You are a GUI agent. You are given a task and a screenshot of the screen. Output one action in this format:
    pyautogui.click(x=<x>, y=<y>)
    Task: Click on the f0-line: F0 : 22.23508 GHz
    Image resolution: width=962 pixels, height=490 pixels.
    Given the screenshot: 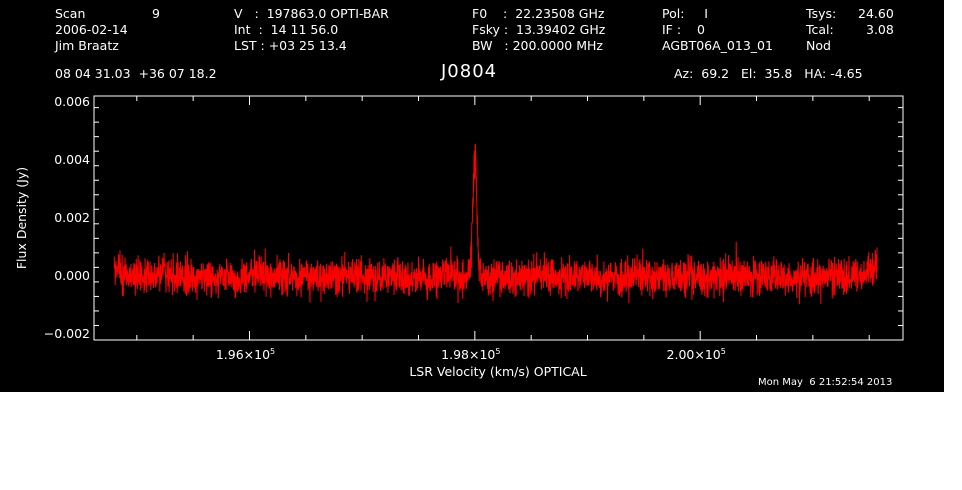 What is the action you would take?
    pyautogui.click(x=538, y=13)
    